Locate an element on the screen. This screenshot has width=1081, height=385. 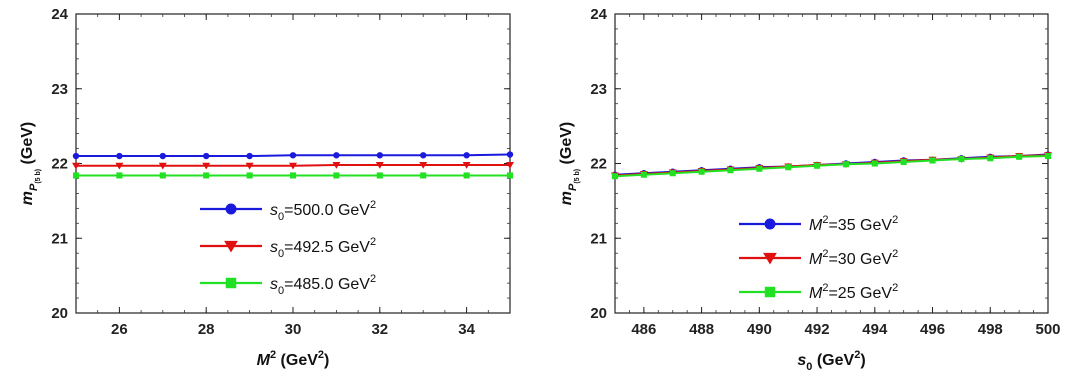
x-tick-label: 28 is located at coordinates (206, 329).